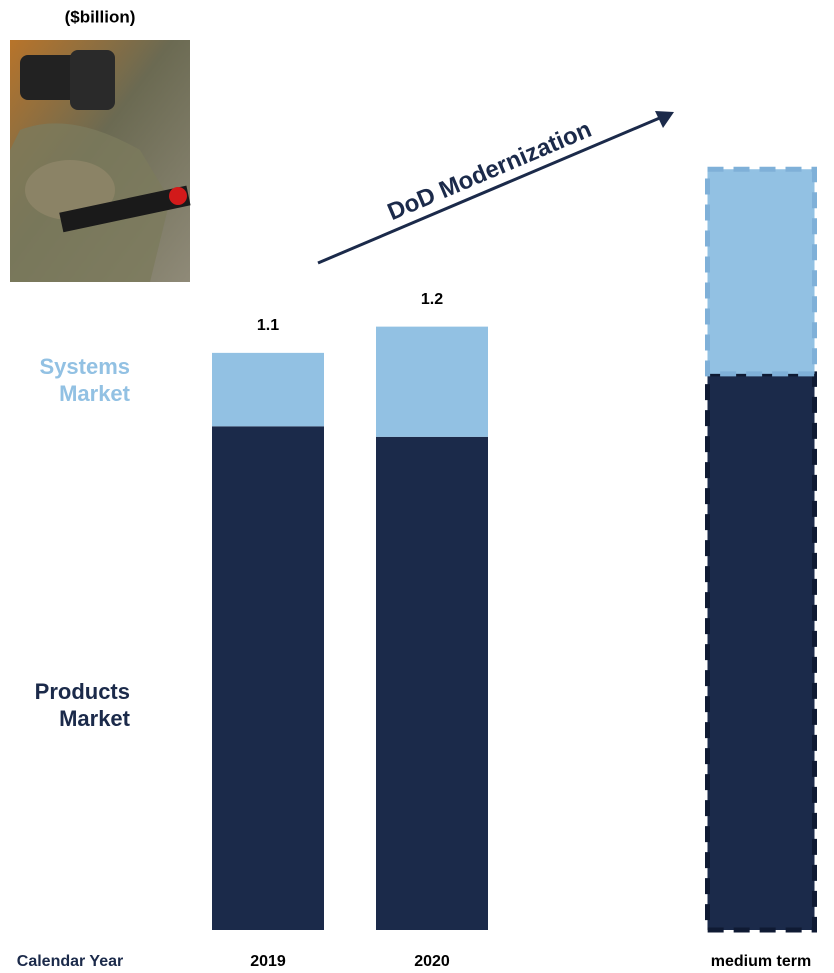 Image resolution: width=834 pixels, height=973 pixels. What do you see at coordinates (761, 961) in the screenshot?
I see `x-tick-label: medium term` at bounding box center [761, 961].